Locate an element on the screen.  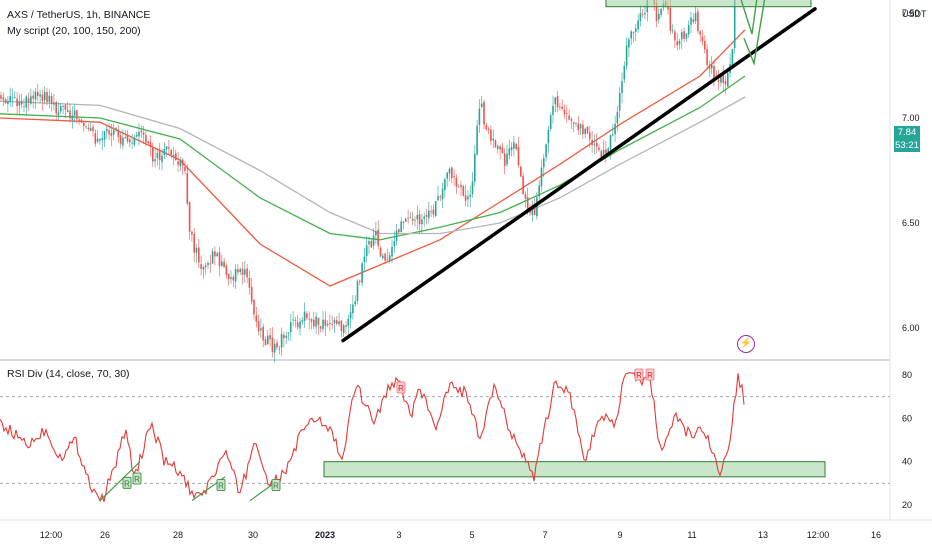
price-tick-label: 6.00 is located at coordinates (911, 328).